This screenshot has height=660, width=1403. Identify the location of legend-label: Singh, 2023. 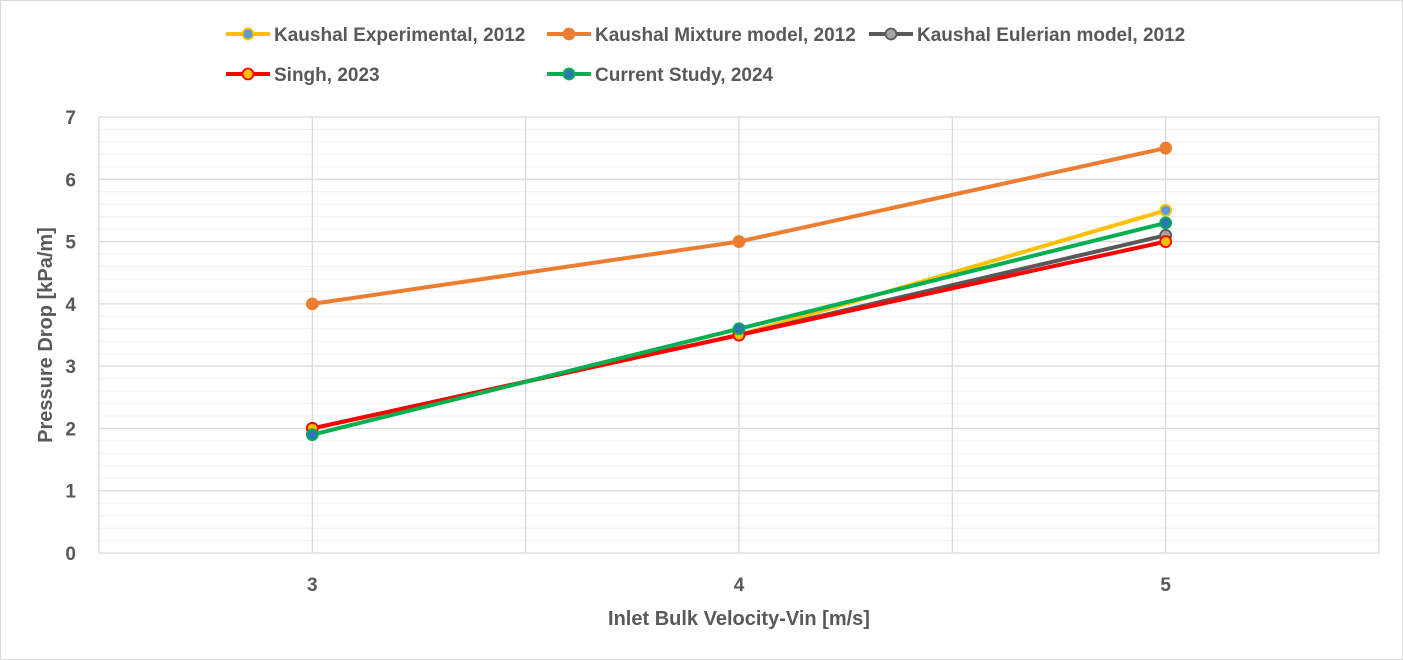
(327, 75).